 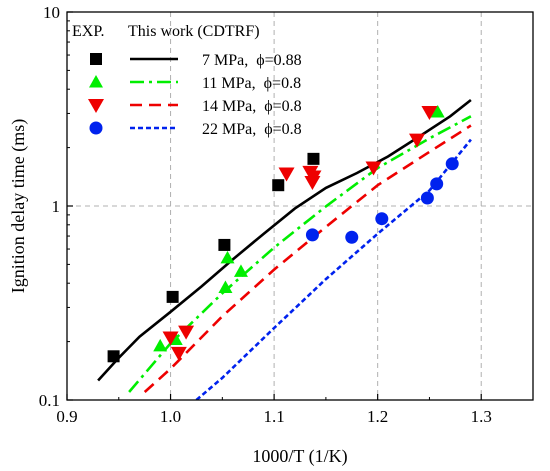 What do you see at coordinates (194, 31) in the screenshot?
I see `legend-header-model: This work (CDTRF)` at bounding box center [194, 31].